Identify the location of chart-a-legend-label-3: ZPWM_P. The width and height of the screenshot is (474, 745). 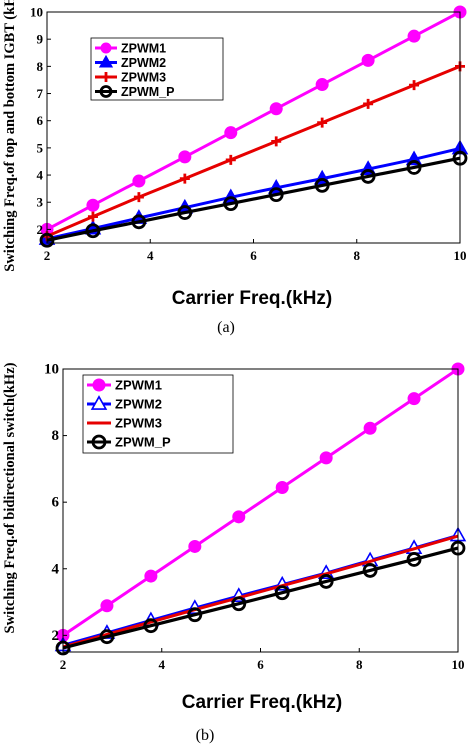
(147, 92).